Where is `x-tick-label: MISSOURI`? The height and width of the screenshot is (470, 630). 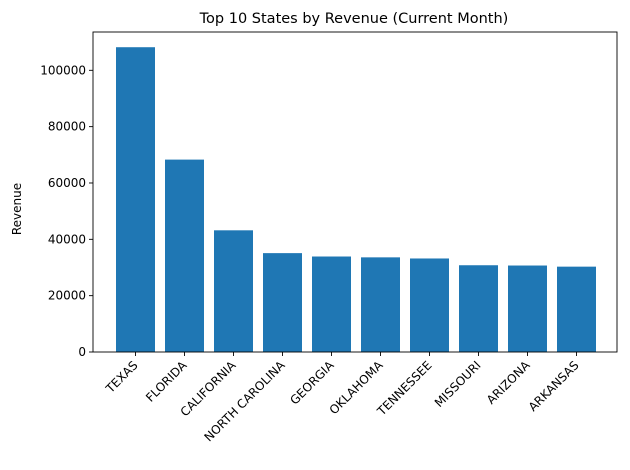 x-tick-label: MISSOURI is located at coordinates (458, 384).